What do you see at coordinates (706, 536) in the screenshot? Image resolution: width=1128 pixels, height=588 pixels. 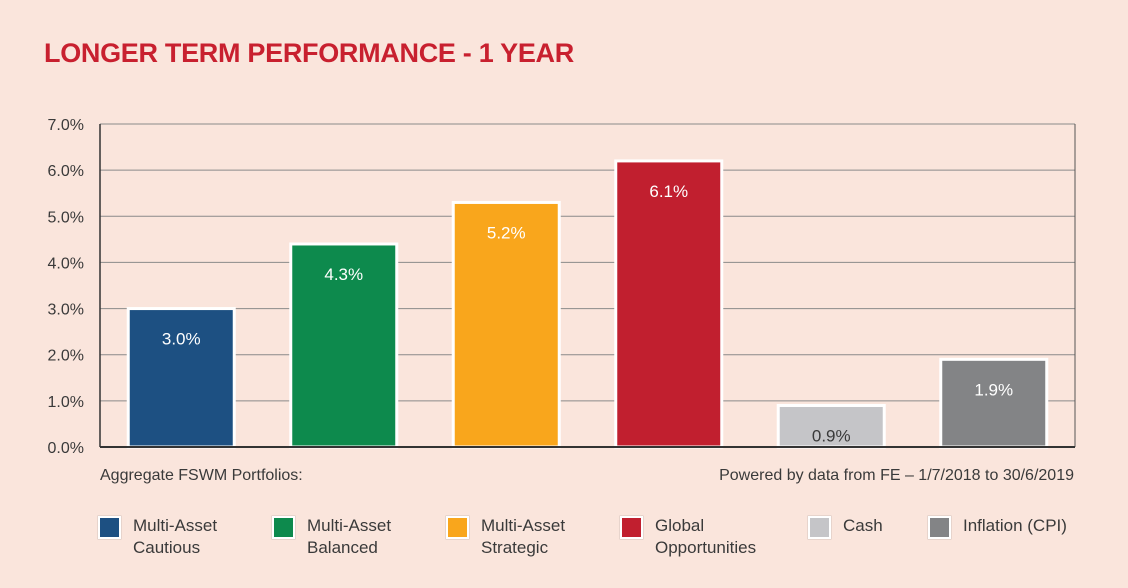 I see `legend-label: Global Opportunities` at bounding box center [706, 536].